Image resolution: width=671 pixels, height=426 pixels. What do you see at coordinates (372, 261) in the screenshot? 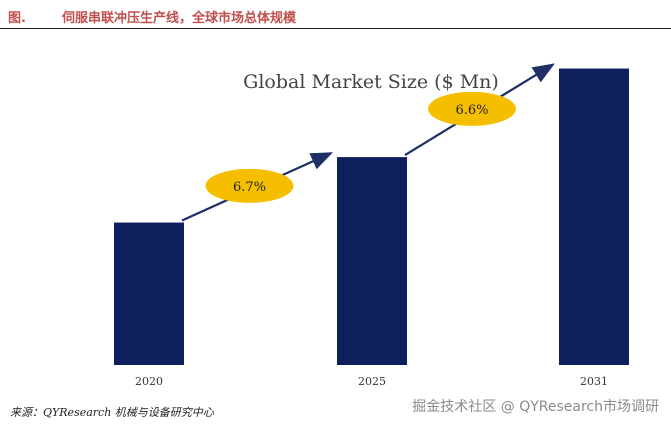
I see `bar-2025` at bounding box center [372, 261].